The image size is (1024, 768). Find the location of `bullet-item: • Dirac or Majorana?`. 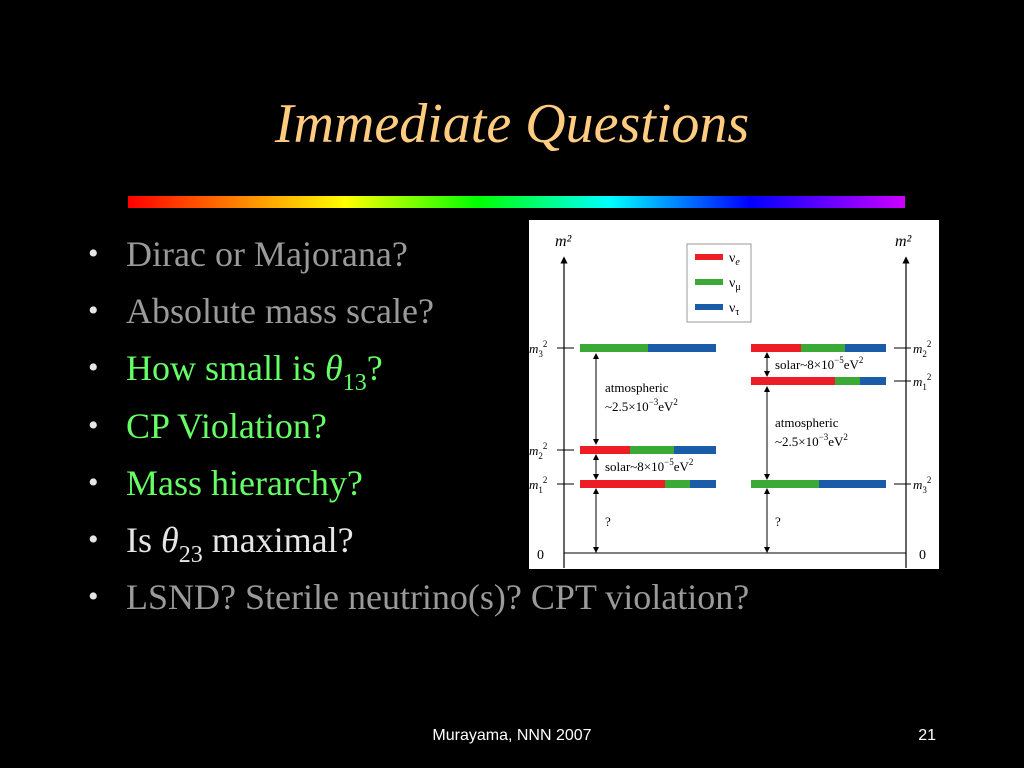

bullet-item: • Dirac or Majorana? is located at coordinates (418, 264).